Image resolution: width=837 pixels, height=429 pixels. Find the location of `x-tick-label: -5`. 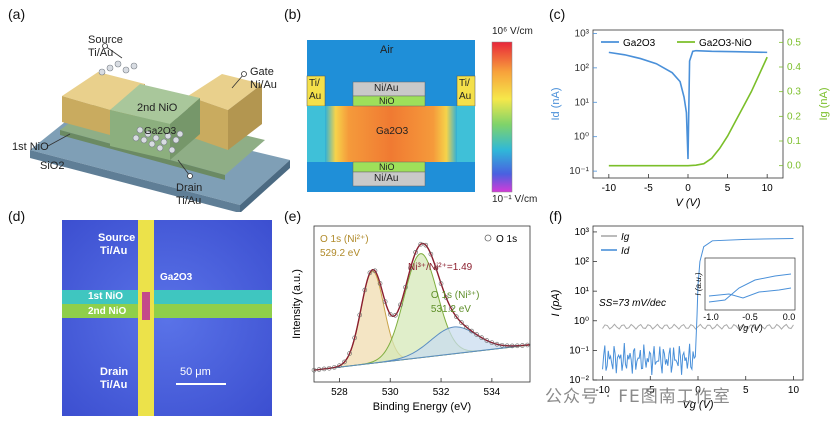

x-tick-label: -5 is located at coordinates (650, 390).